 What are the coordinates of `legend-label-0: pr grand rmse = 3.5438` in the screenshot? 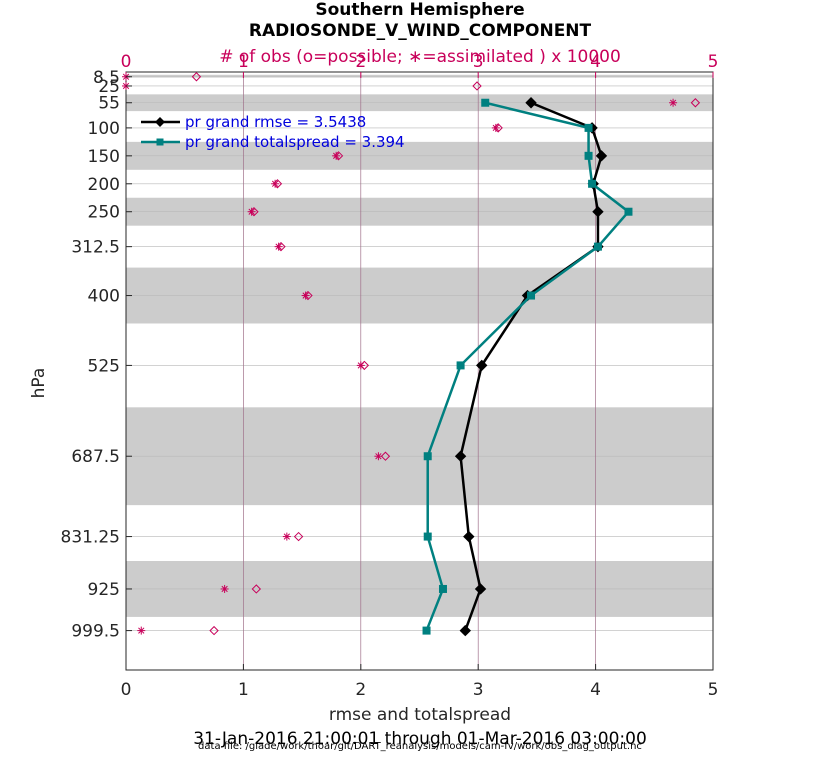 It's located at (275, 122).